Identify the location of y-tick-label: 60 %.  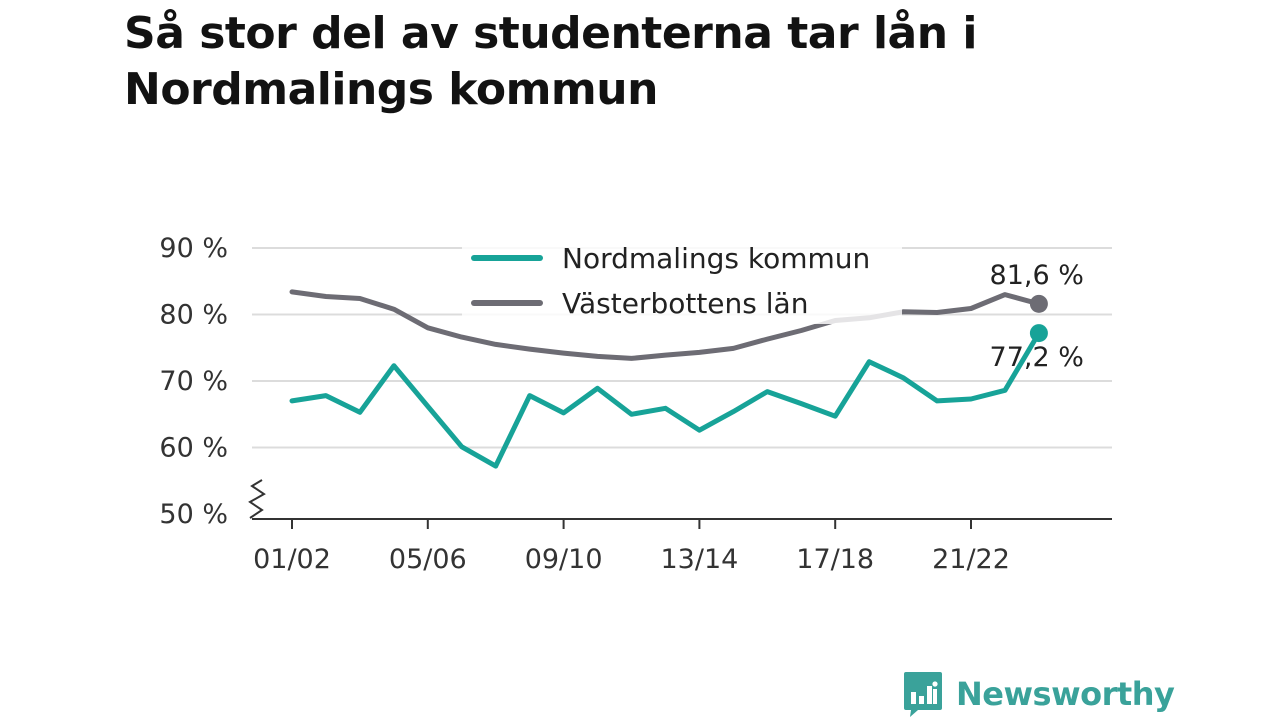
(193, 448).